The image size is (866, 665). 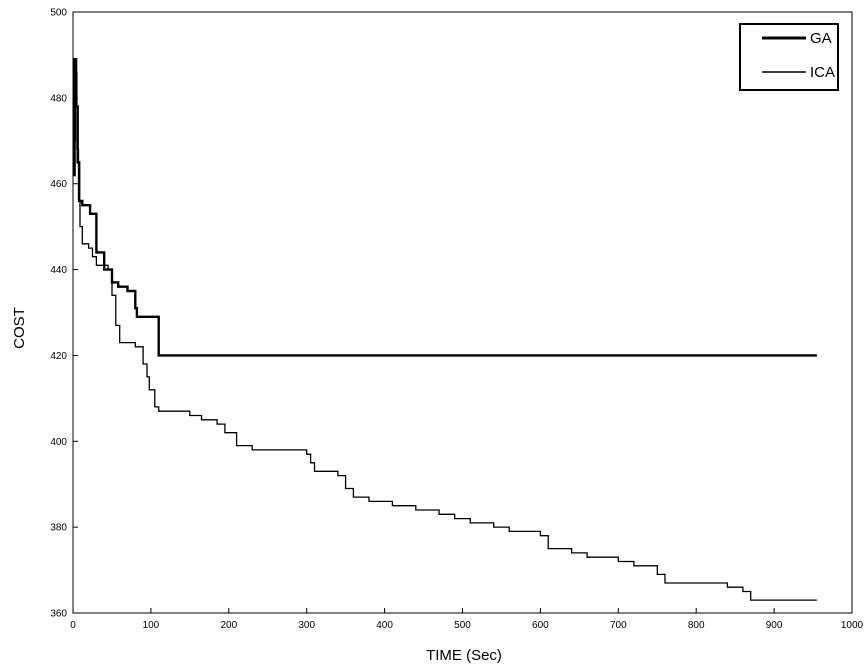 I want to click on legend-box, so click(x=789, y=57).